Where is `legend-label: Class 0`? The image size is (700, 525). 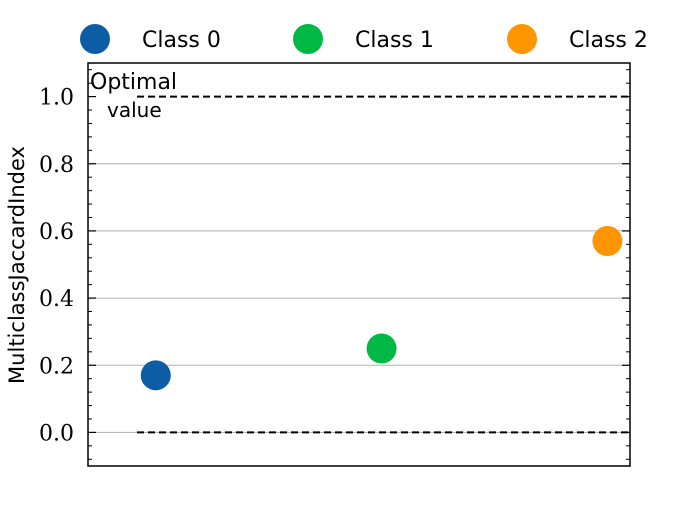
legend-label: Class 0 is located at coordinates (181, 40).